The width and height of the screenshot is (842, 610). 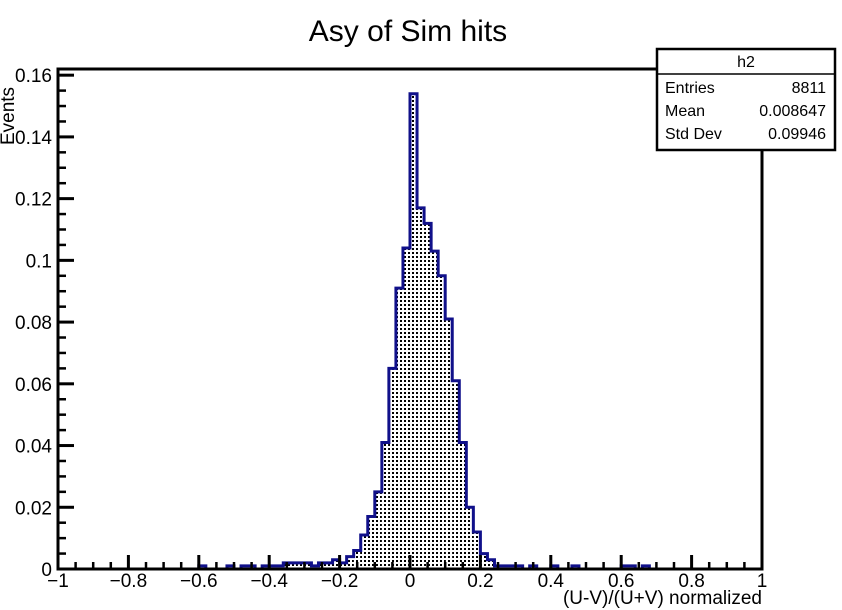 I want to click on x-tick-label: −1, so click(x=58, y=581).